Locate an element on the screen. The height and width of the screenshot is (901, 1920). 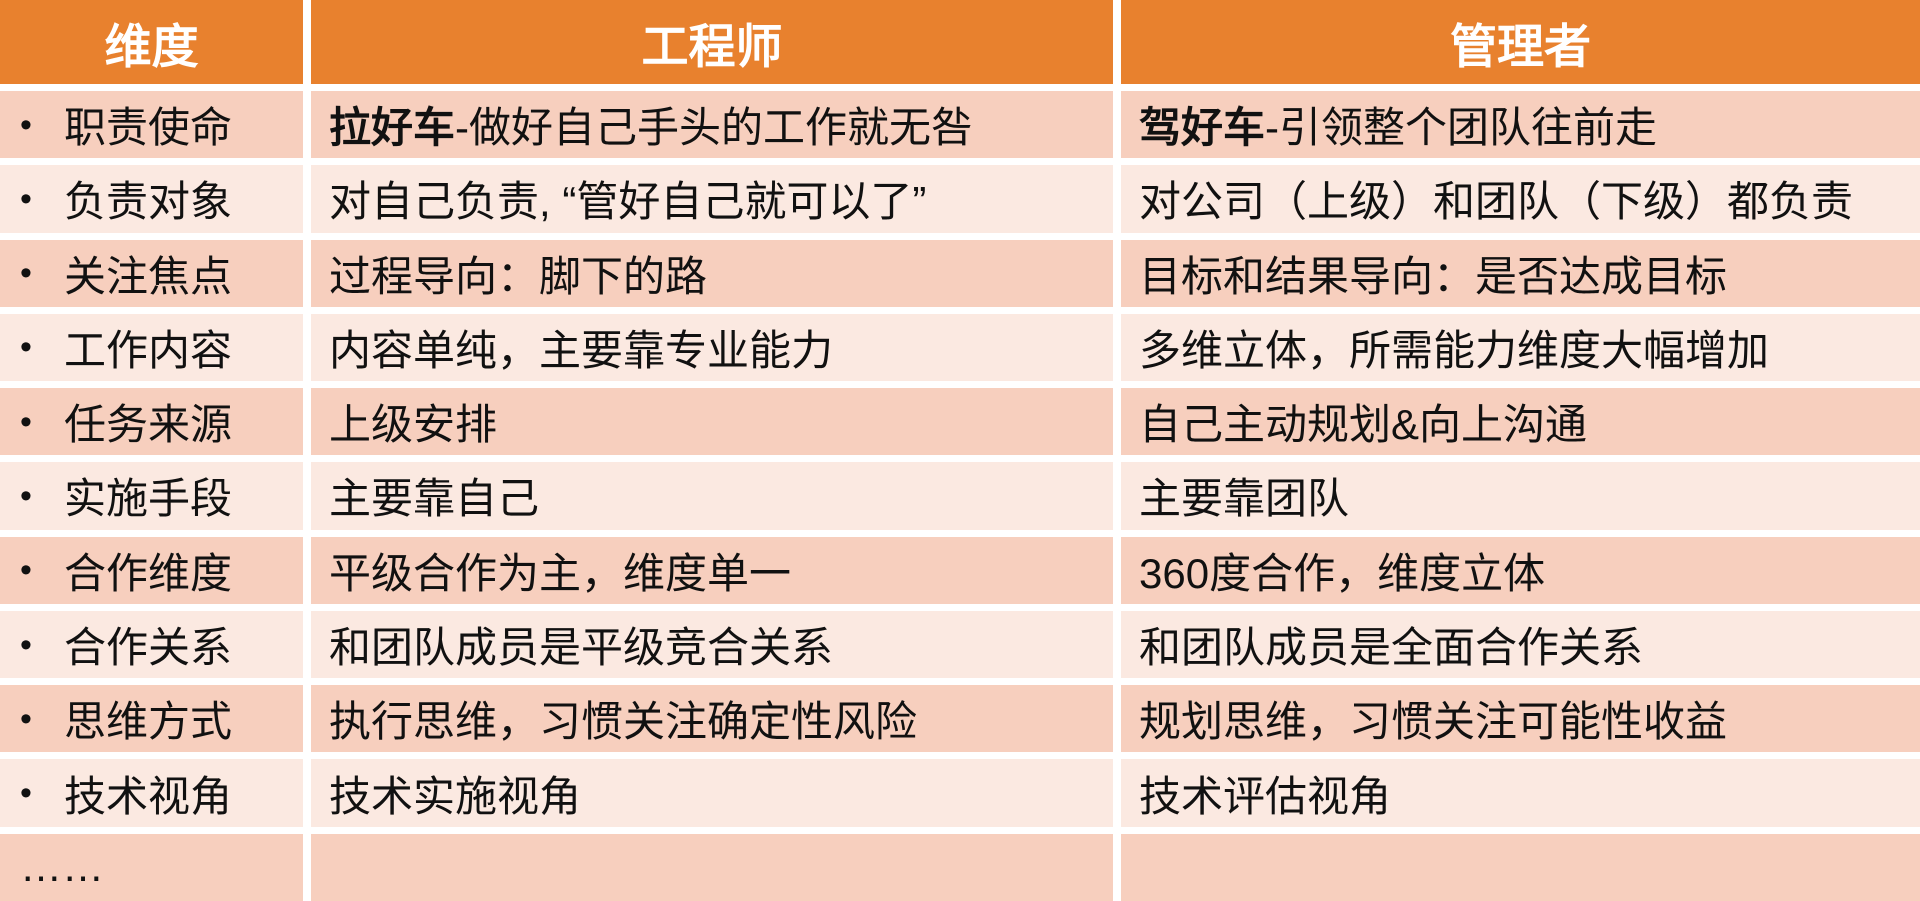
engineer-value: 过程导向：脚下的路 is located at coordinates (518, 273).